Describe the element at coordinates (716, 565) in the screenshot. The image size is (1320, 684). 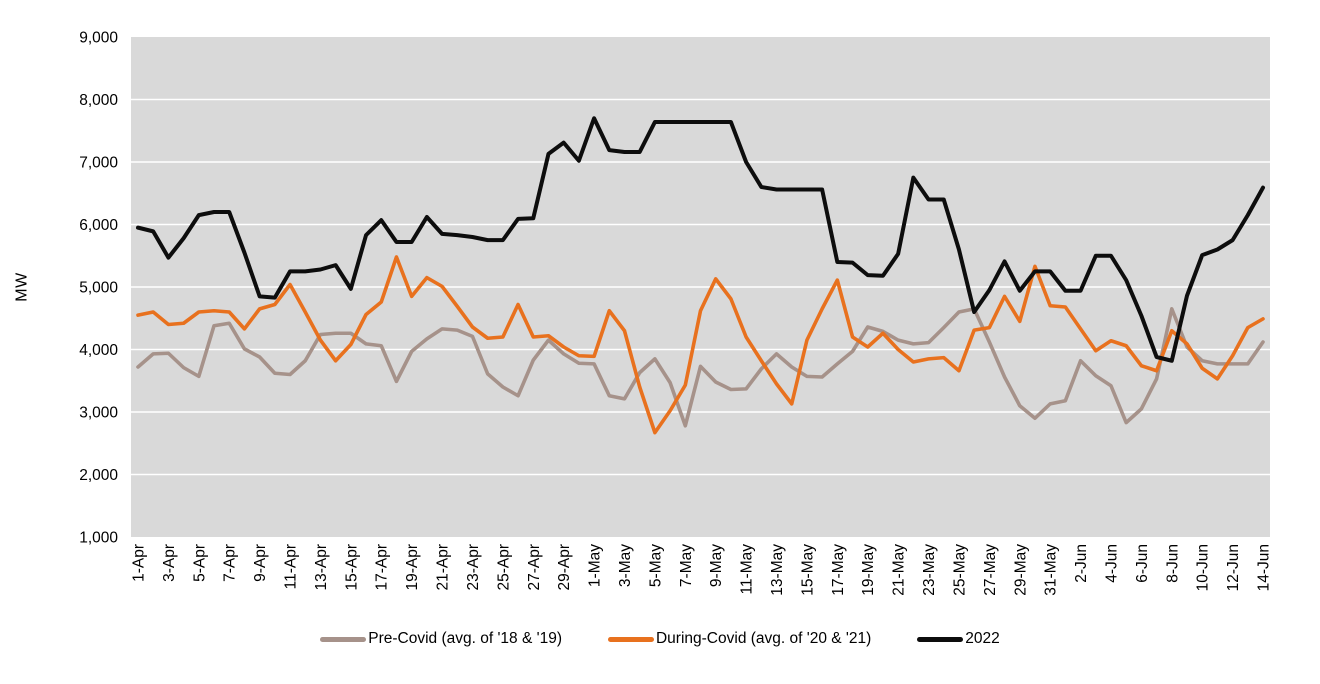
I see `x-tick-label: 9-May` at that location.